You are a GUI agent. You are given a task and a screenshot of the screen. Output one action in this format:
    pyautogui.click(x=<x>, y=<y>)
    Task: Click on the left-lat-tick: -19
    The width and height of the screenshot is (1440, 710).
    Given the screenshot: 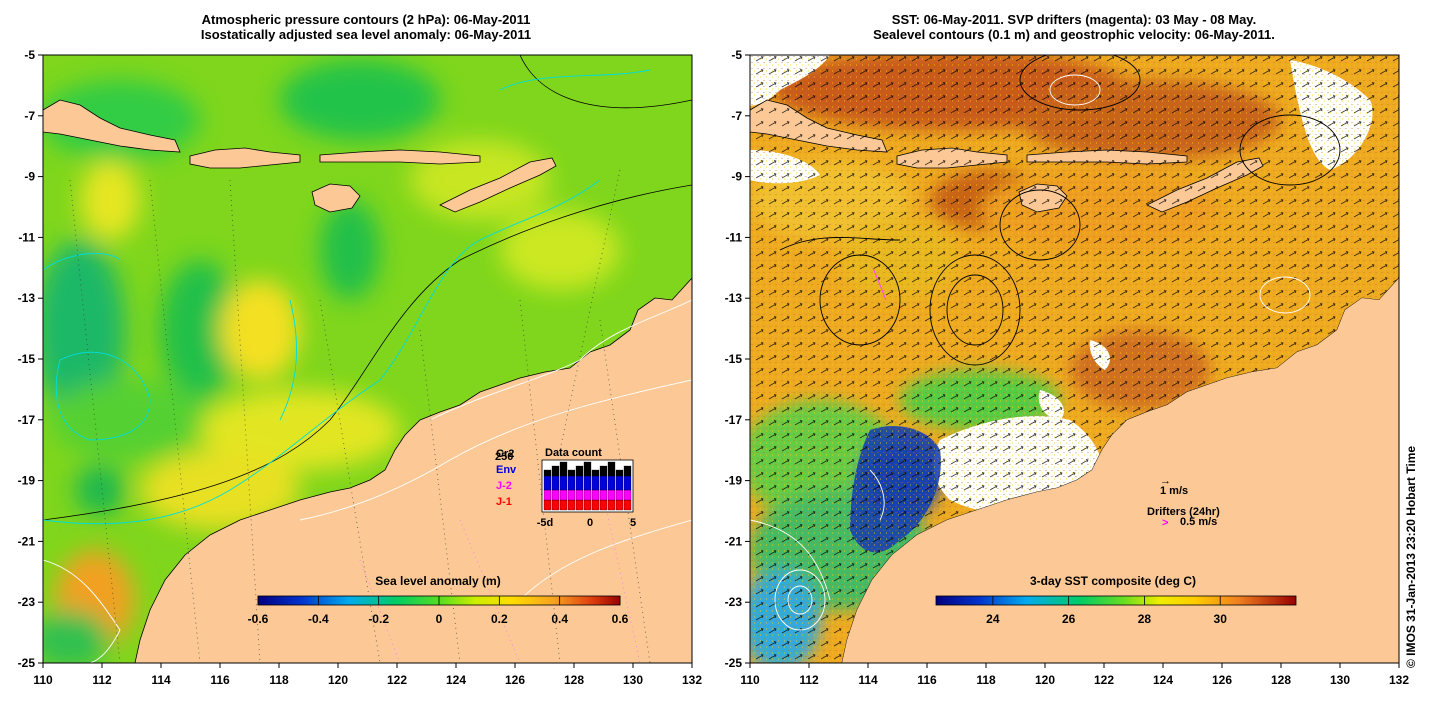 What is the action you would take?
    pyautogui.click(x=27, y=481)
    